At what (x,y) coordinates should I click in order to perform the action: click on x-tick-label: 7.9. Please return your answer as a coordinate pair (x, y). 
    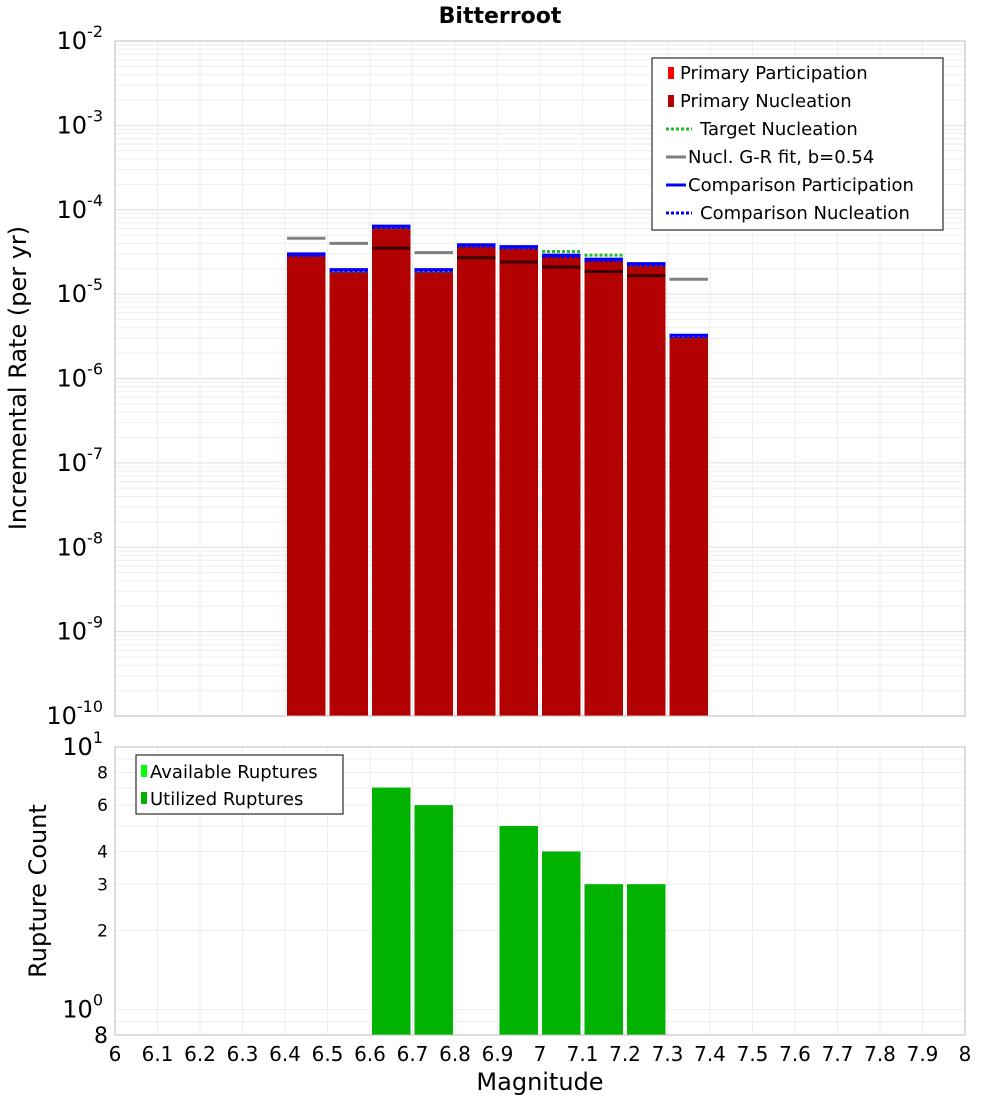
    Looking at the image, I should click on (923, 1054).